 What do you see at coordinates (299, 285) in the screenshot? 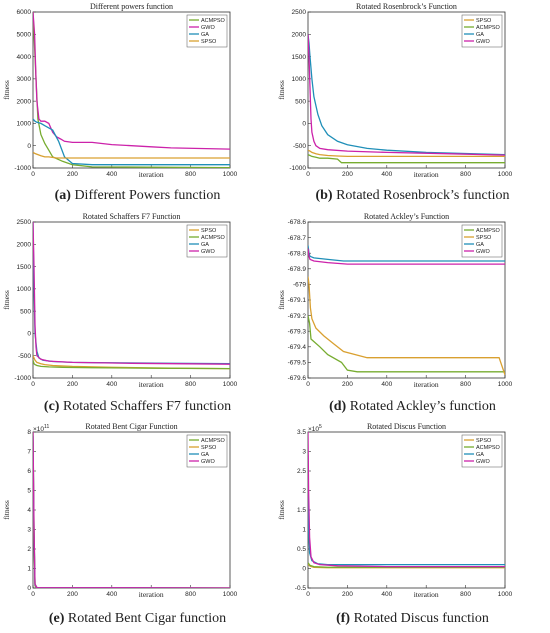
I see `y-tick-label: -679` at bounding box center [299, 285].